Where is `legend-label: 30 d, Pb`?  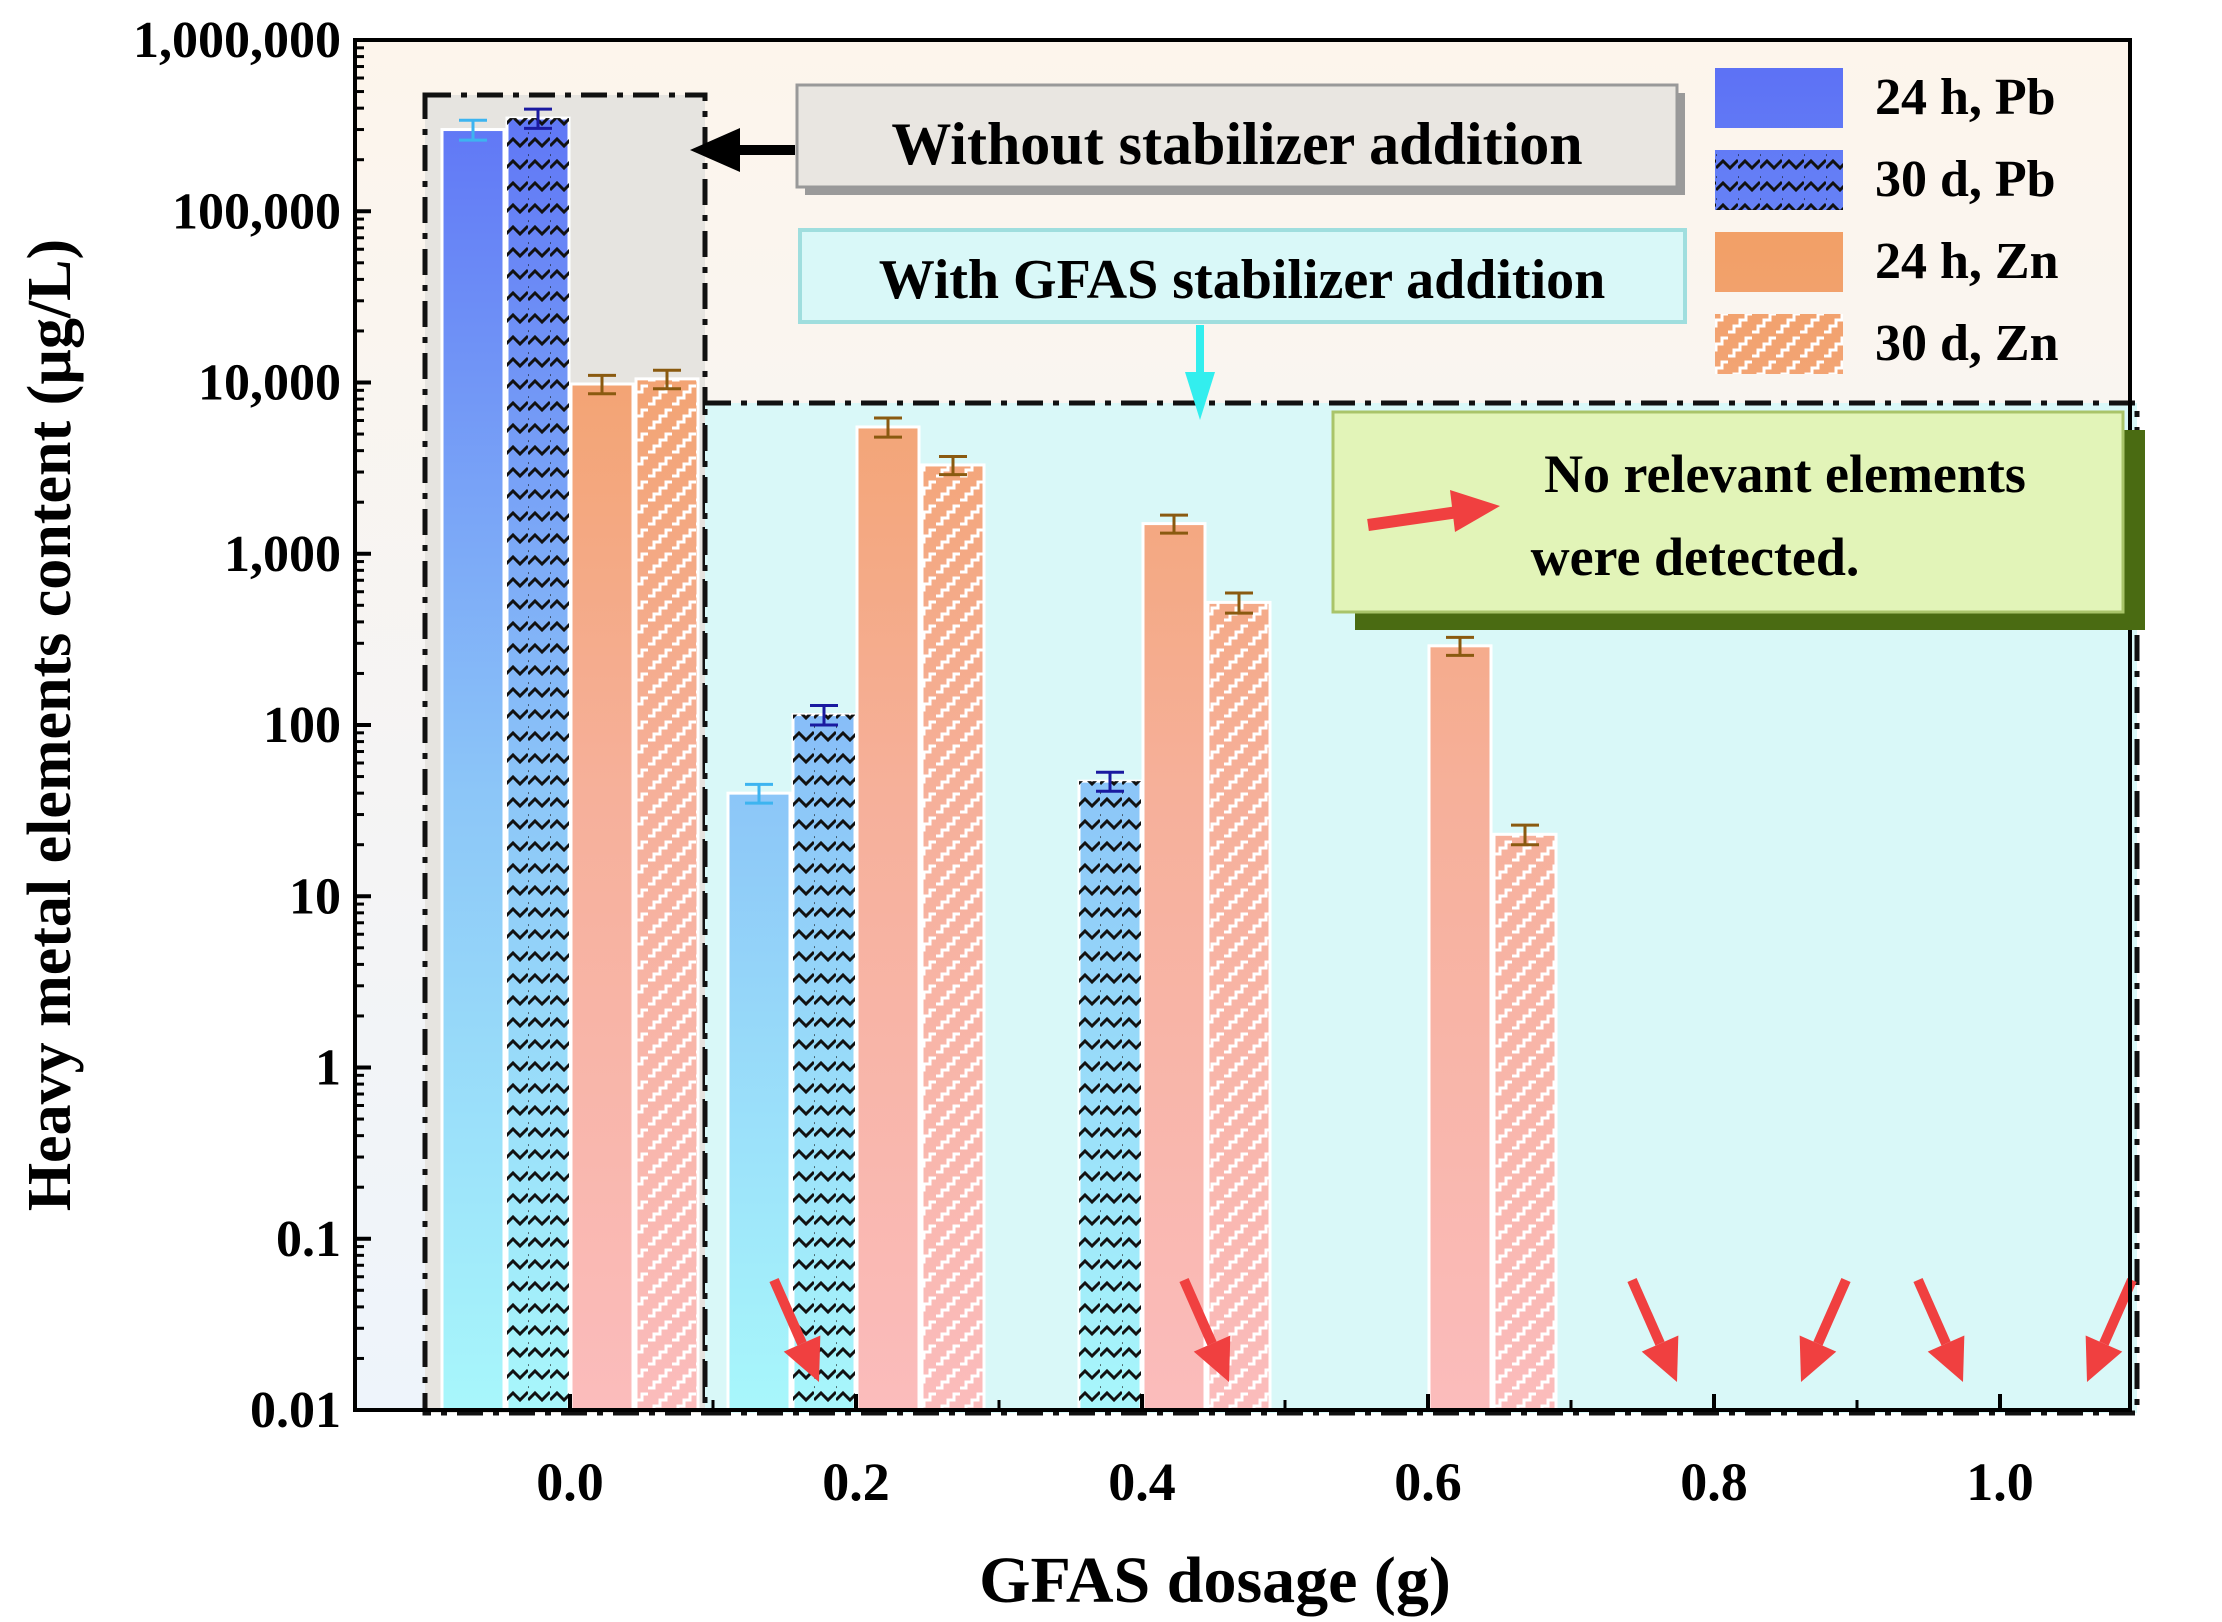 legend-label: 30 d, Pb is located at coordinates (1965, 179).